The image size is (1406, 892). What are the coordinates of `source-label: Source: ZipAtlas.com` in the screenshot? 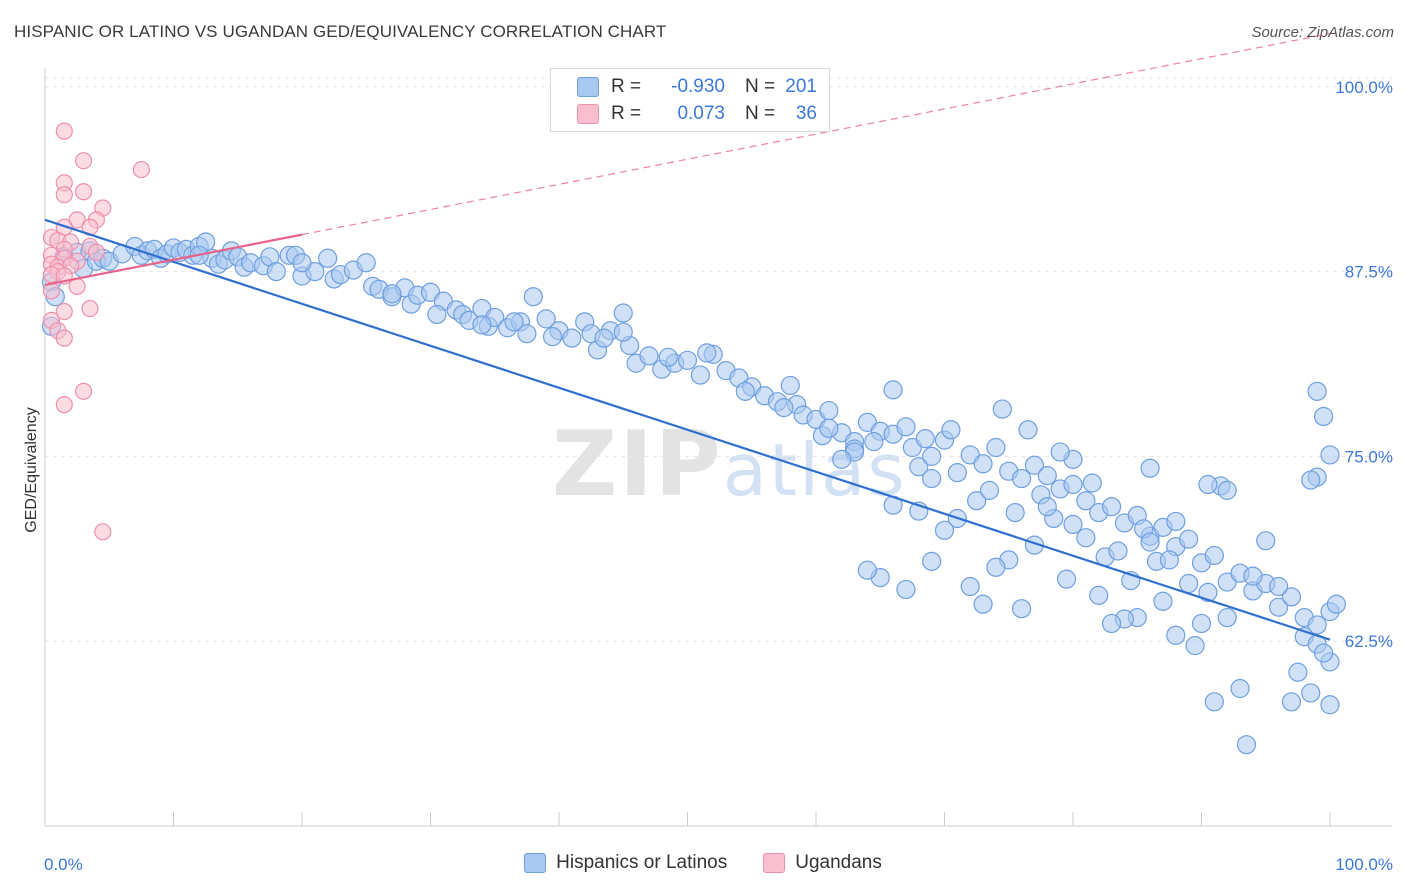 It's located at (1322, 32).